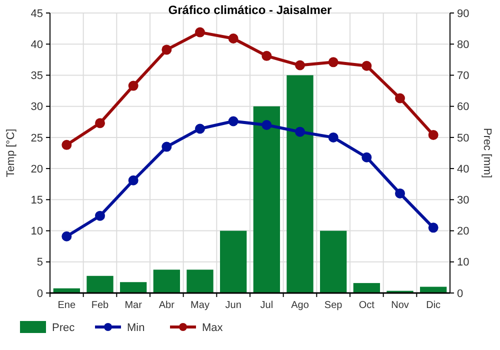 The height and width of the screenshot is (350, 500). I want to click on y2-tick-label: 20, so click(463, 232).